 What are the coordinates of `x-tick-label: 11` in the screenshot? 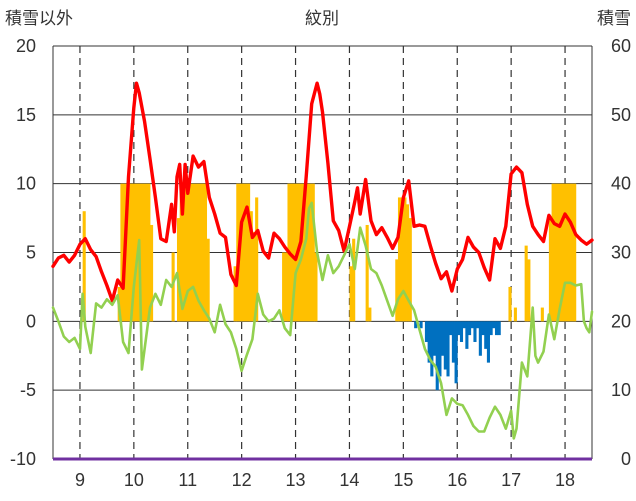 It's located at (187, 480).